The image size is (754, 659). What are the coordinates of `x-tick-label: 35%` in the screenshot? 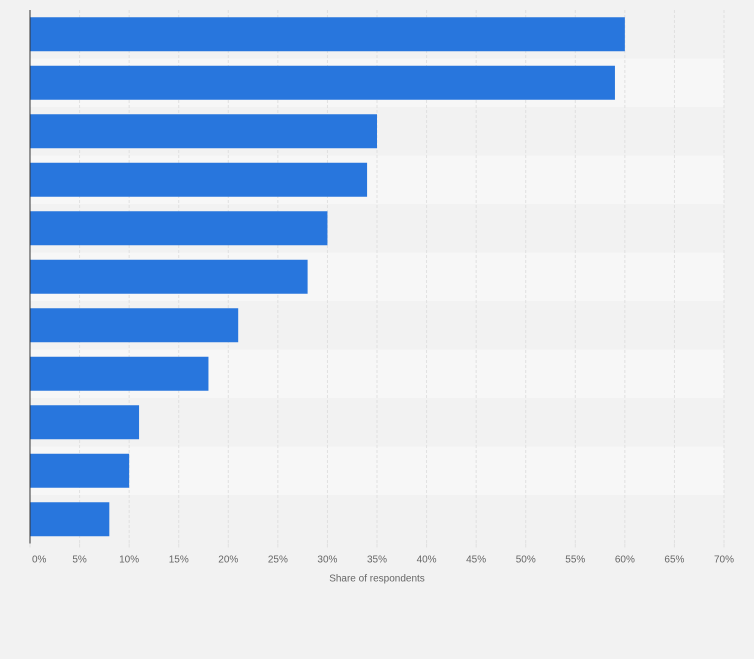 It's located at (377, 560).